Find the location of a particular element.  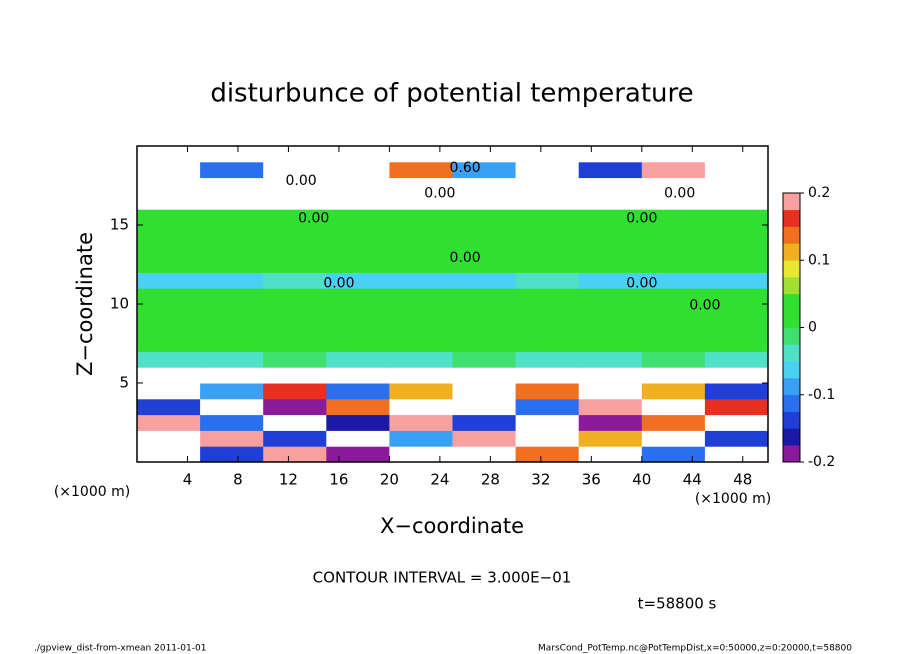

x-tick-label: 28 is located at coordinates (490, 480).